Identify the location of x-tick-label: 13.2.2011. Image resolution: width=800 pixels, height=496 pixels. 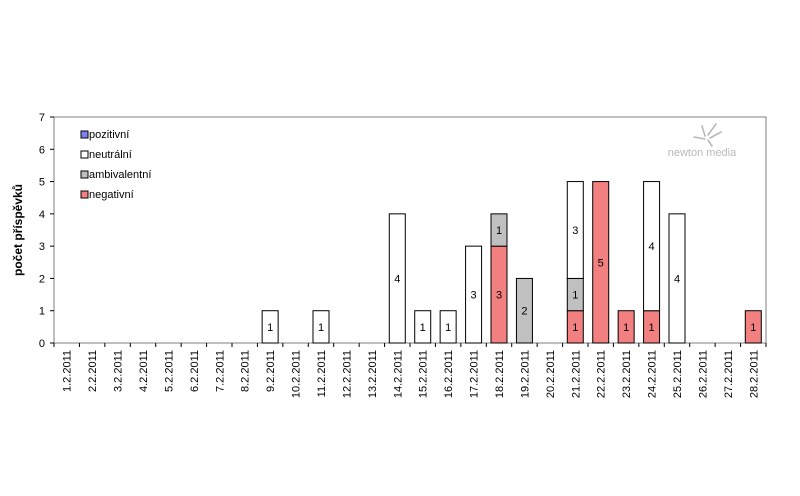
(373, 374).